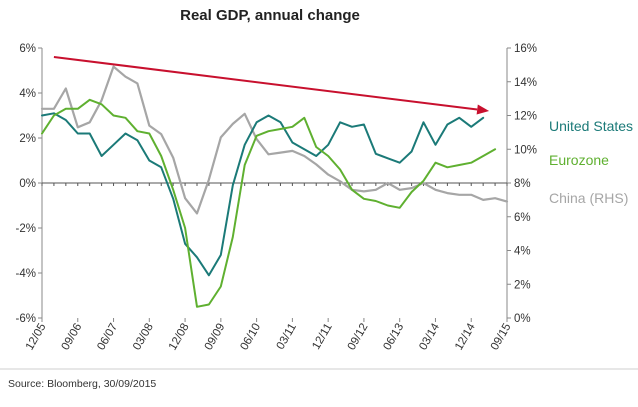 The height and width of the screenshot is (407, 638). Describe the element at coordinates (270, 15) in the screenshot. I see `chart-title: Real GDP, annual change` at that location.